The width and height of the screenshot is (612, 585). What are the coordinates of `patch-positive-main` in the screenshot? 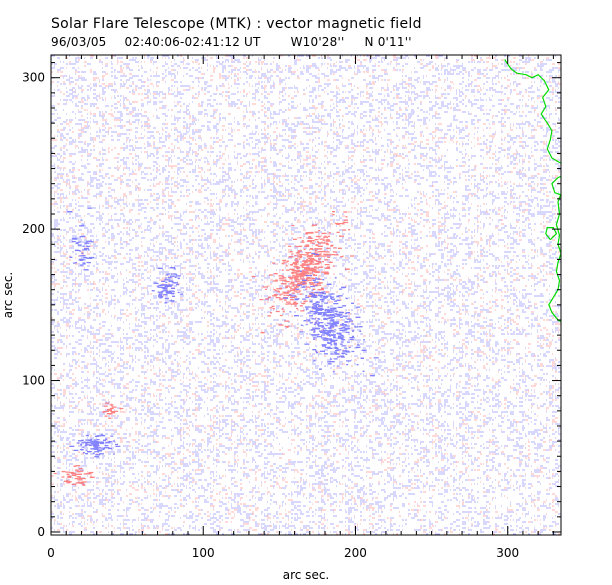 It's located at (303, 272).